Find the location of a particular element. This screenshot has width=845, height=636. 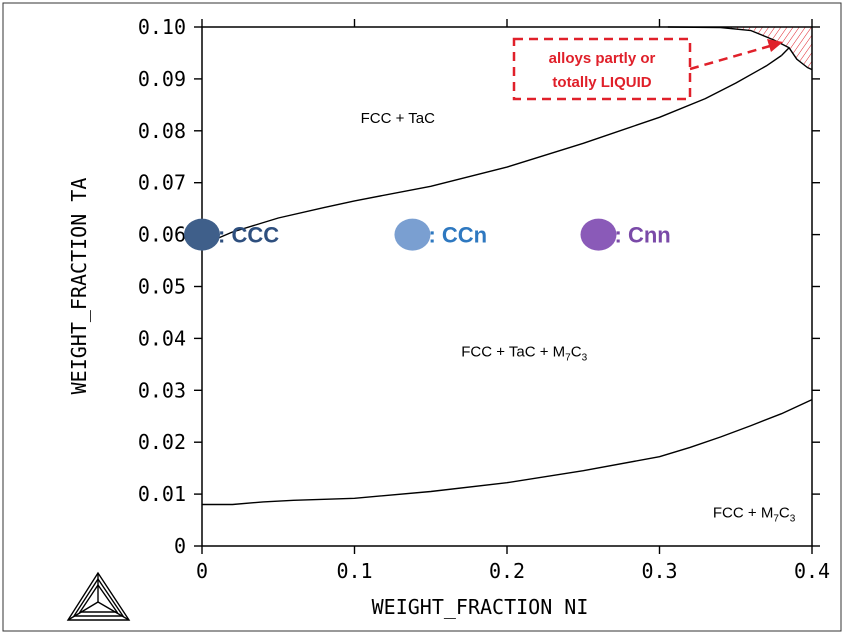

y-tick-label-5: 0.05 is located at coordinates (162, 287).